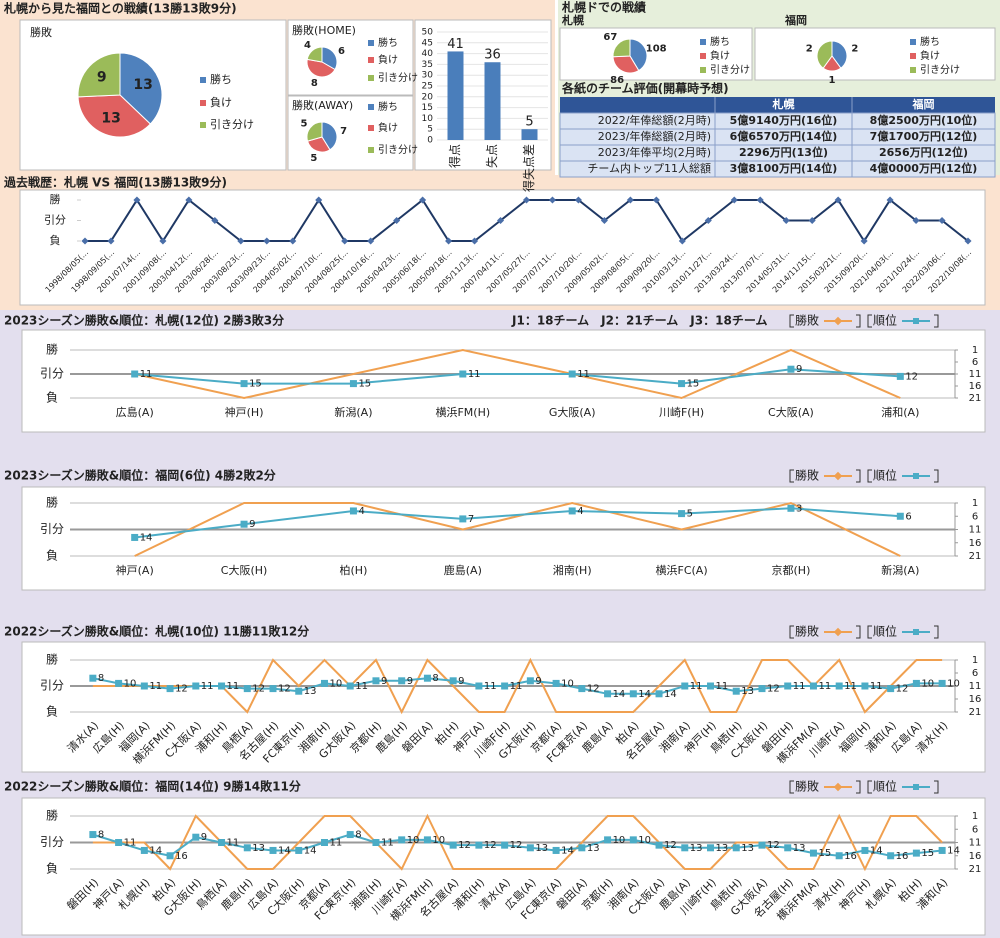  What do you see at coordinates (101, 835) in the screenshot?
I see `data-label: 8` at bounding box center [101, 835].